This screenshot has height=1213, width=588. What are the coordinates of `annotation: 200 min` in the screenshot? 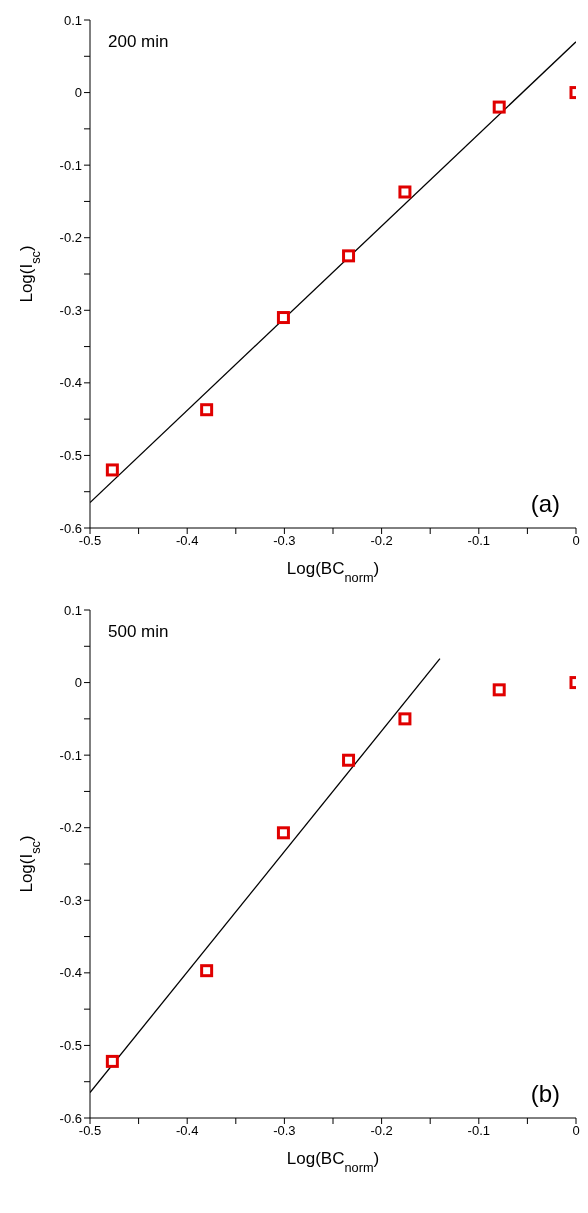 It's located at (138, 42).